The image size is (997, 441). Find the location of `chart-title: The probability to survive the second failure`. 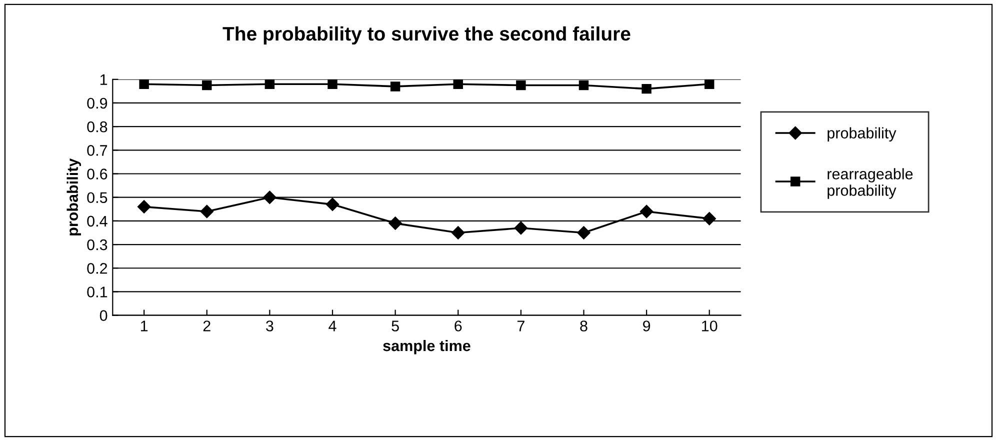

chart-title: The probability to survive the second failure is located at coordinates (426, 35).